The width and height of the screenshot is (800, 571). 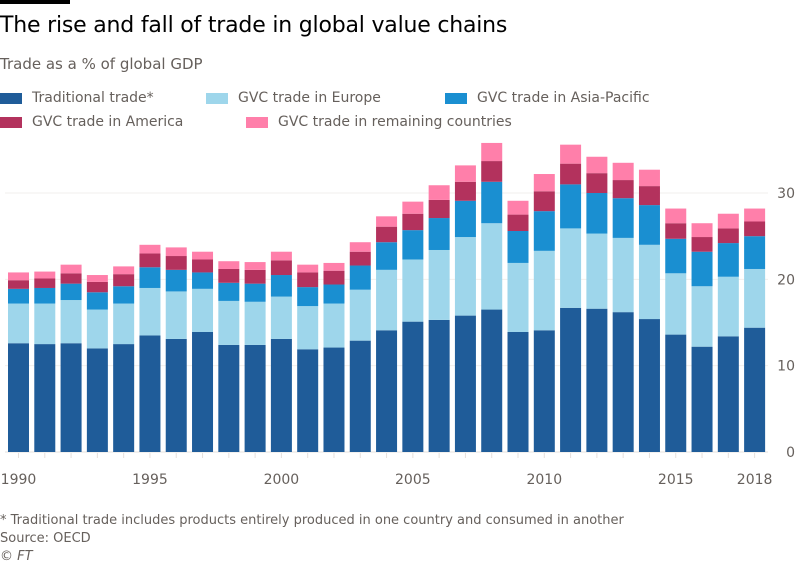 What do you see at coordinates (623, 382) in the screenshot?
I see `bar-segment-traditional-trade-2013` at bounding box center [623, 382].